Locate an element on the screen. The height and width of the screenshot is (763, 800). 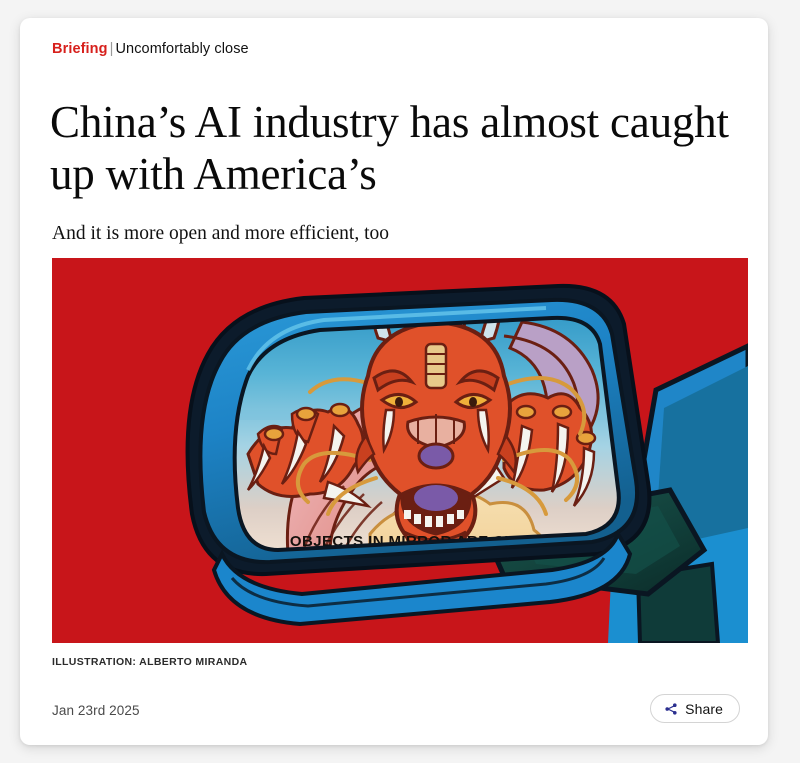
dragon-tusk-right is located at coordinates (483, 431).